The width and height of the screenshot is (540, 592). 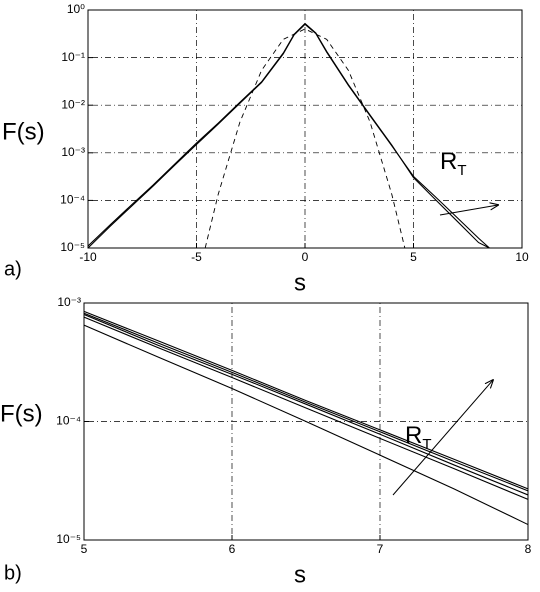 I want to click on x-tick-label: -5, so click(x=196, y=257).